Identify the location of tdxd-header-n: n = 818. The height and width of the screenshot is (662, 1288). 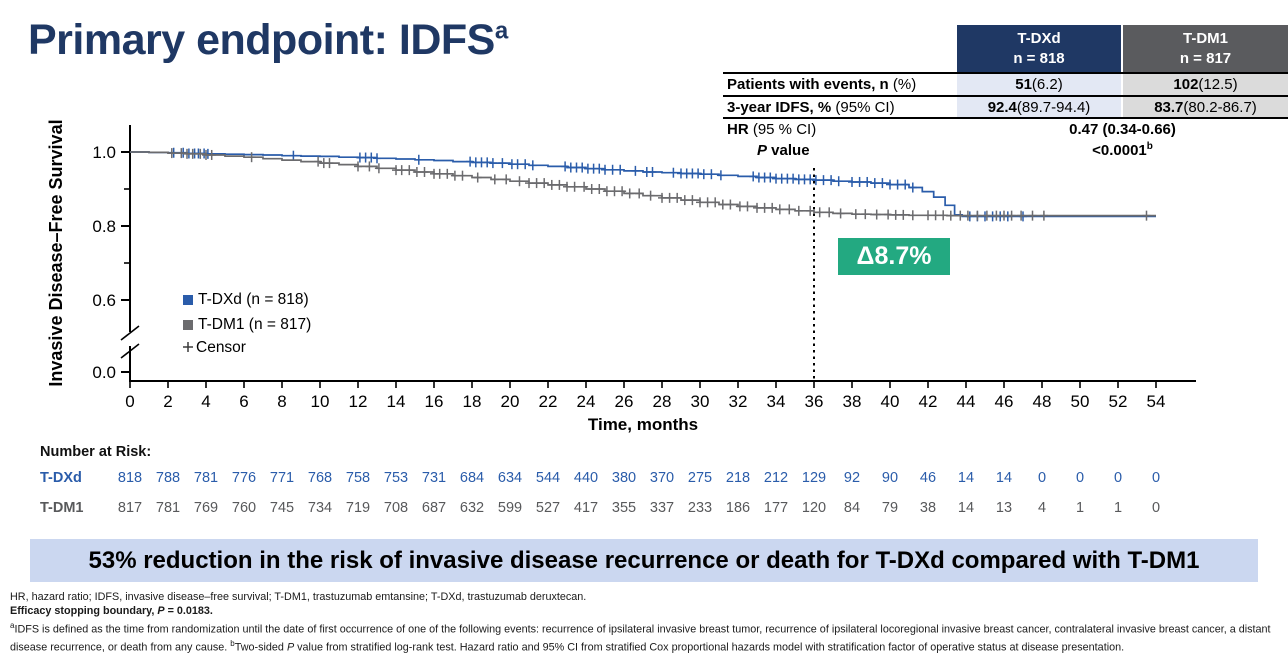
(1039, 58).